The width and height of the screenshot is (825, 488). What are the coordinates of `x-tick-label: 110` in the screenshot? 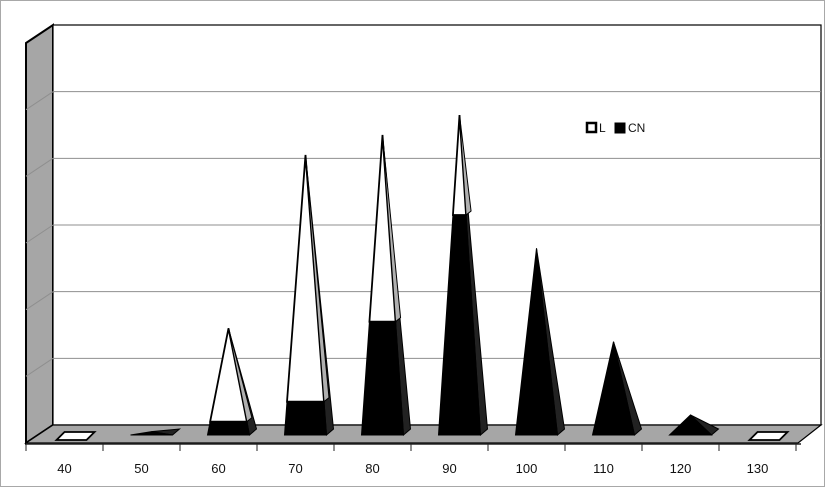 It's located at (603, 468).